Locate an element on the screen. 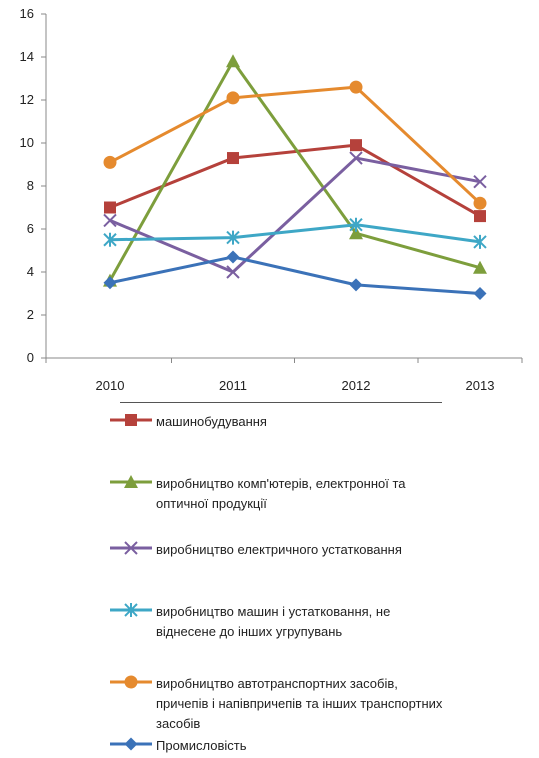 The width and height of the screenshot is (539, 758). x-axis-ticks: 2010 2011 2012 2013 is located at coordinates (284, 375).